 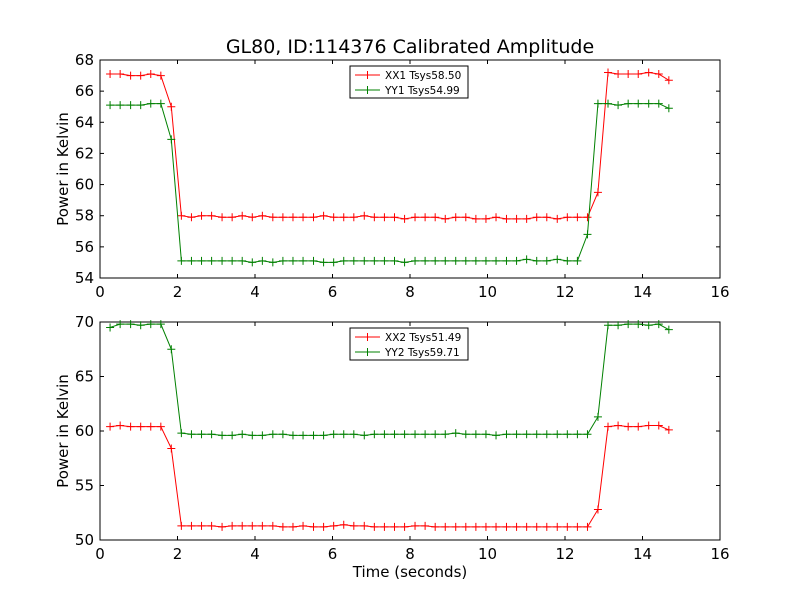 I want to click on x-tick-label: 10, so click(x=487, y=292).